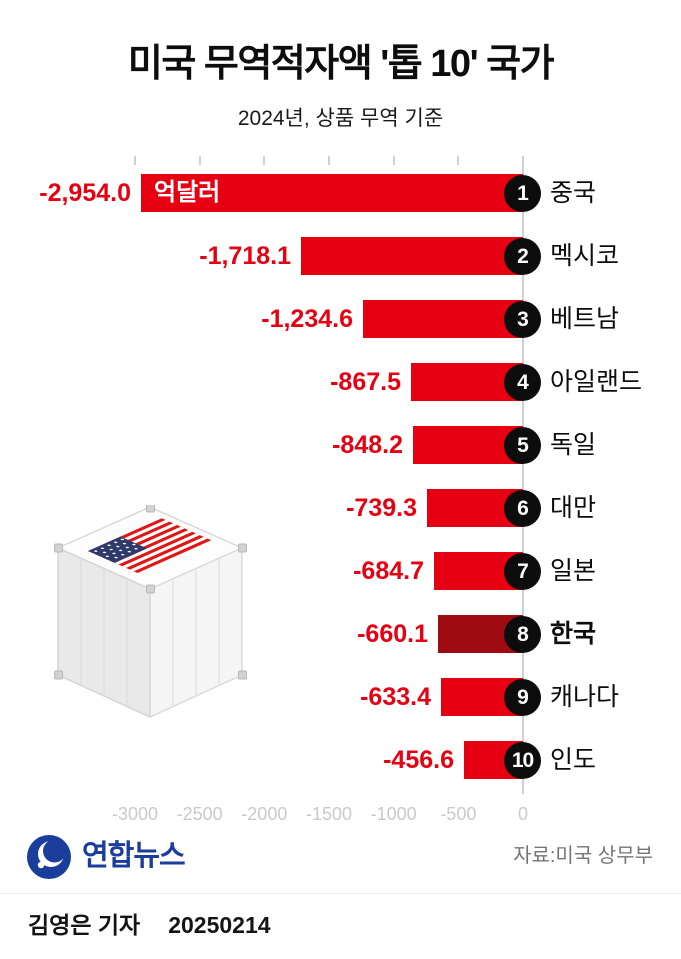  I want to click on bar-row: -739.3 6 대만, so click(340, 508).